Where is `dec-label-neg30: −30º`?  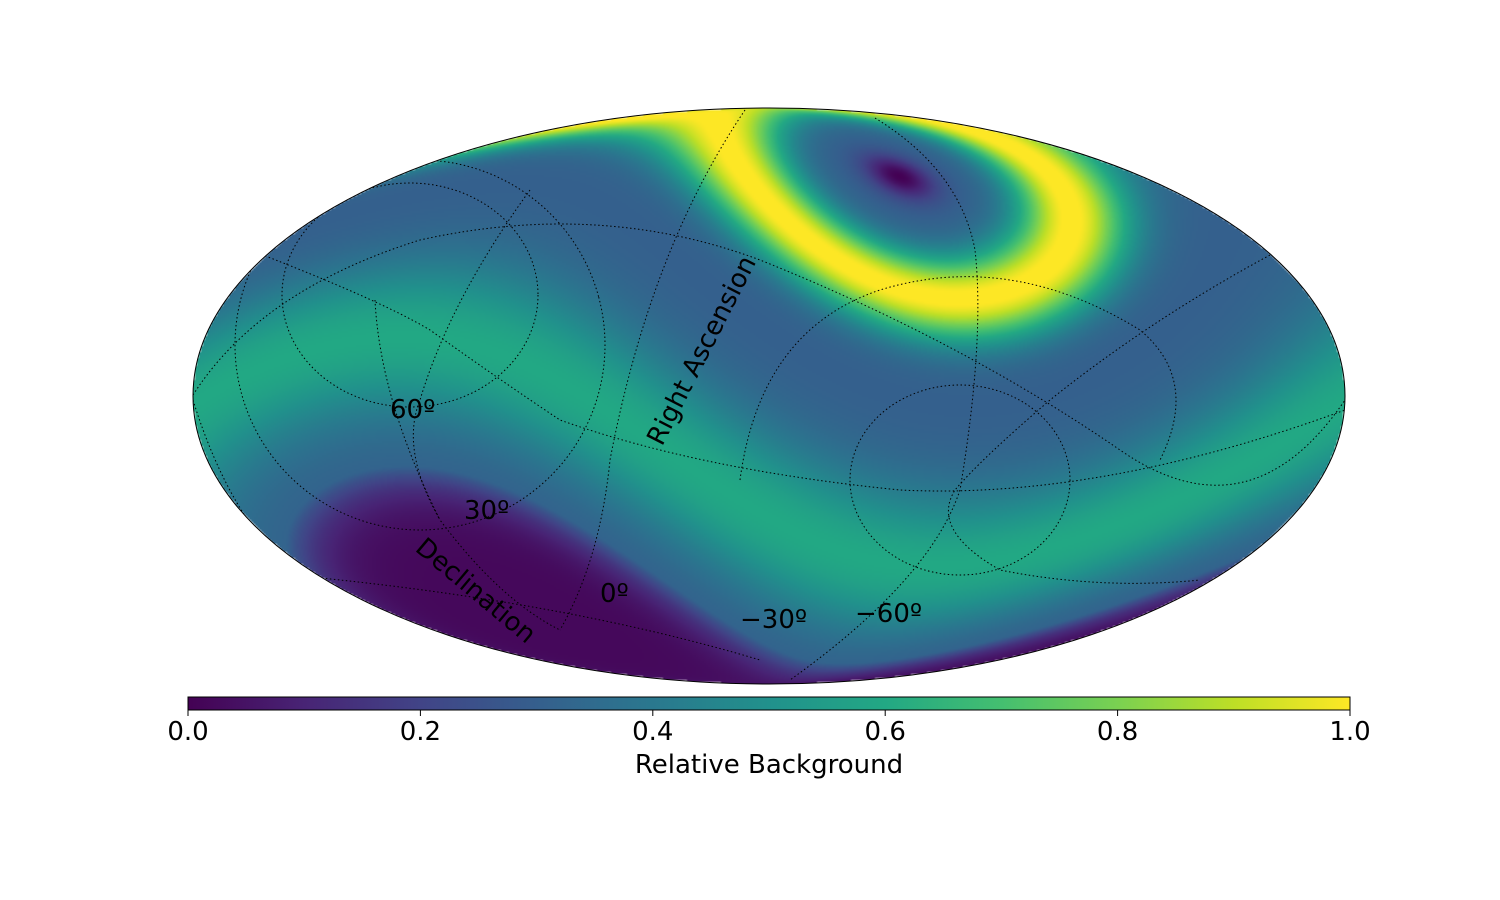 dec-label-neg30: −30º is located at coordinates (773, 620).